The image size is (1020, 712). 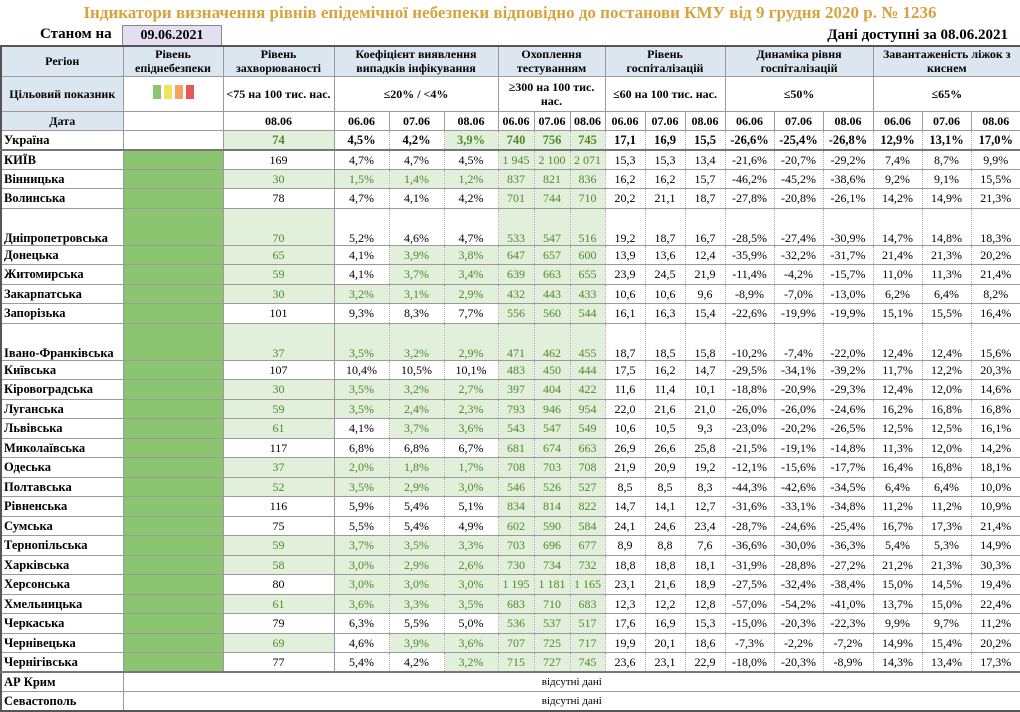 I want to click on oxygen-beds-cell: 20,2%, so click(x=995, y=642).